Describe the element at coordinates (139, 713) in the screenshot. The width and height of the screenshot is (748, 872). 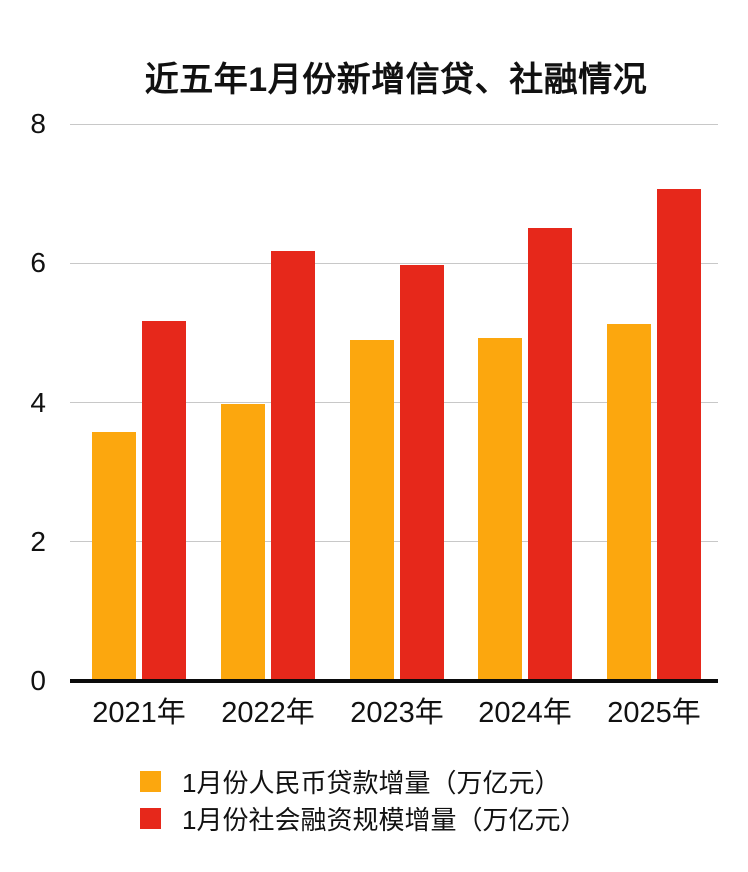
I see `x-axis-label-2021年: 2021年` at that location.